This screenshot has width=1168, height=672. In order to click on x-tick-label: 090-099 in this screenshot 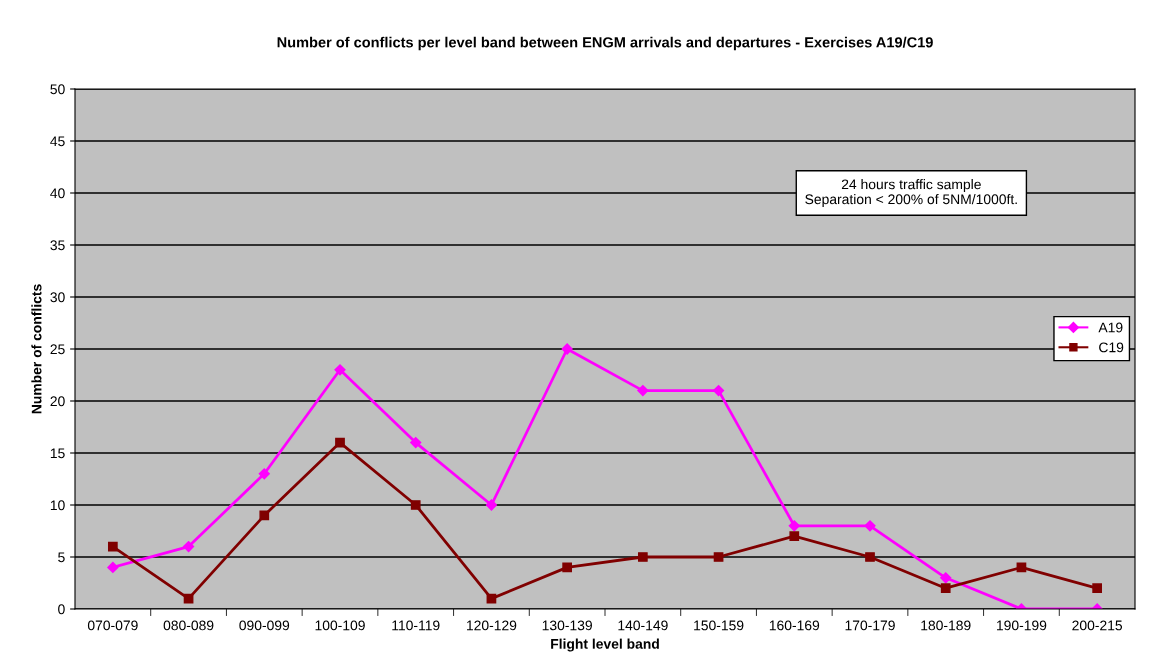, I will do `click(264, 625)`.